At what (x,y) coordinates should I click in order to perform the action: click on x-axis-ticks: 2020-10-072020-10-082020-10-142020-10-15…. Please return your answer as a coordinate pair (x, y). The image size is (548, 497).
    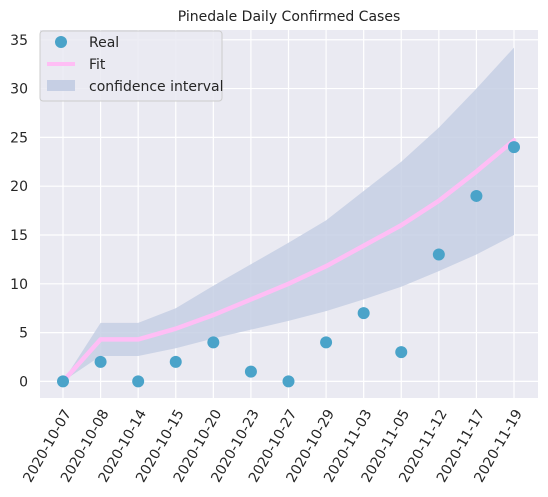
    Looking at the image, I should click on (273, 446).